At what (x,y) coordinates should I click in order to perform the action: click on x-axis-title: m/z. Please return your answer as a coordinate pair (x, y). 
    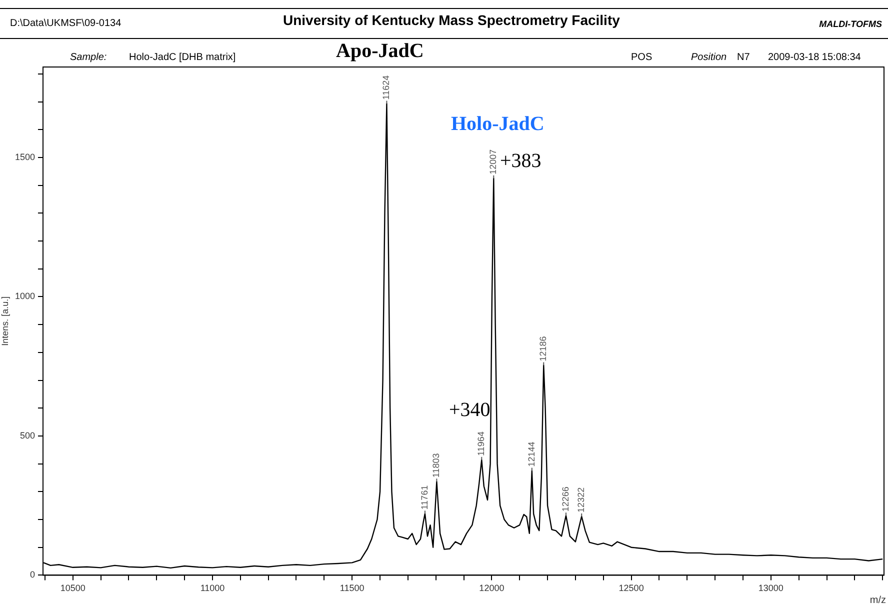
    Looking at the image, I should click on (878, 599).